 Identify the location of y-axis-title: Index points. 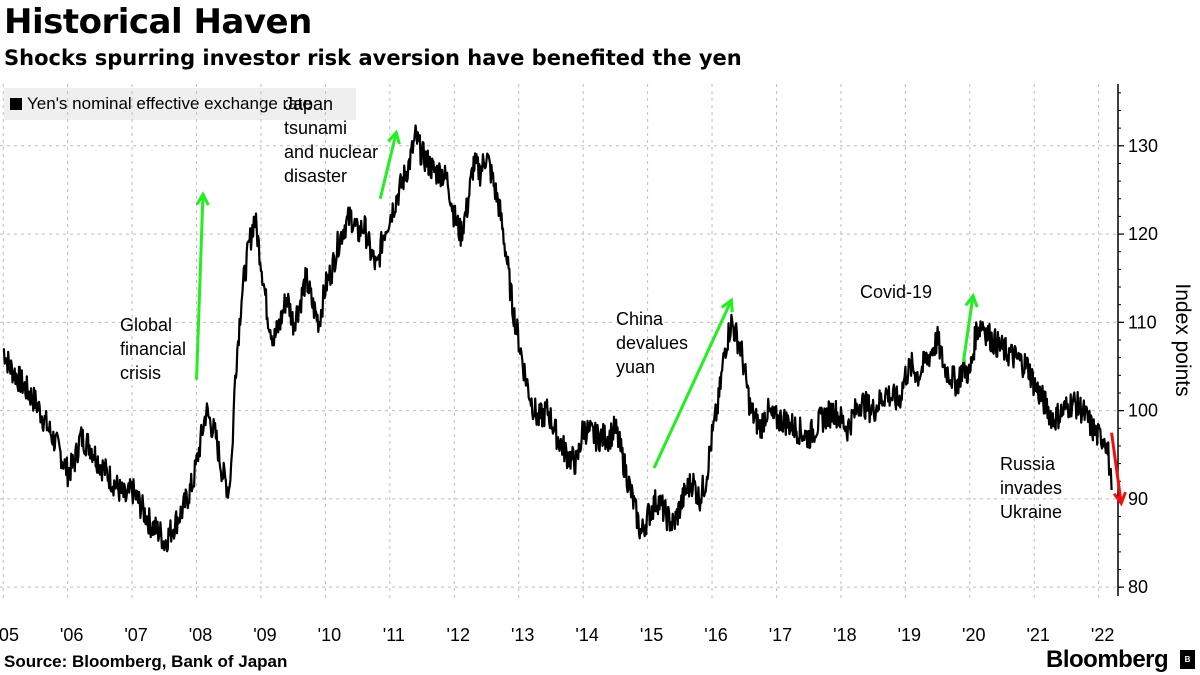
(1182, 339).